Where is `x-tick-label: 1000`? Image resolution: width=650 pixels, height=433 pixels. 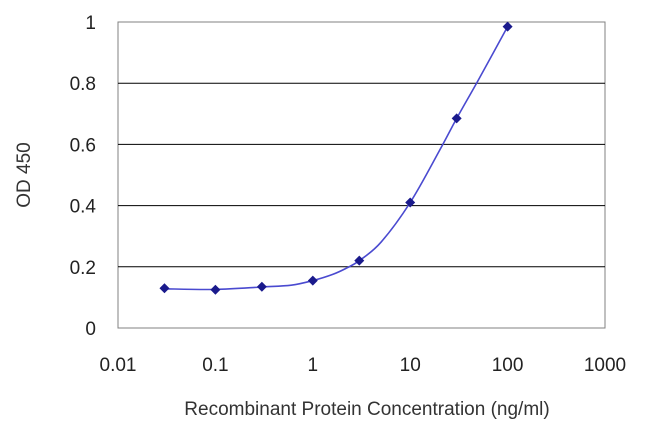
x-tick-label: 1000 is located at coordinates (605, 365).